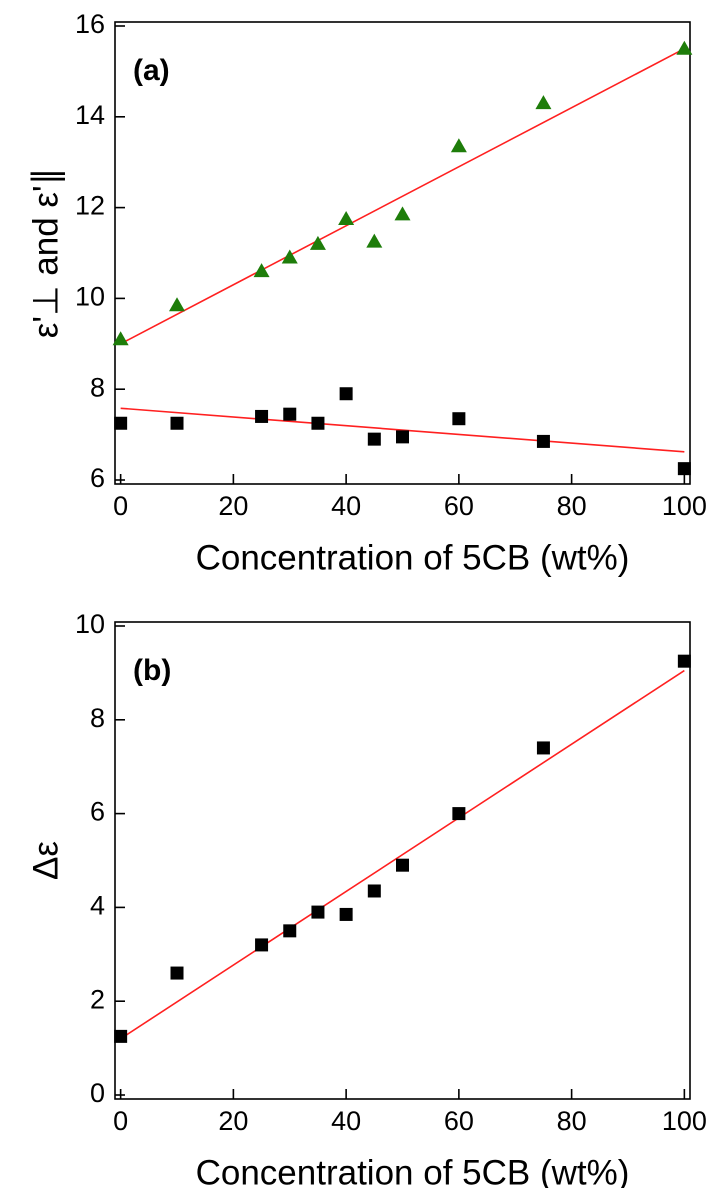 The image size is (713, 1188). Describe the element at coordinates (97, 906) in the screenshot. I see `y-tick-label: 4` at that location.